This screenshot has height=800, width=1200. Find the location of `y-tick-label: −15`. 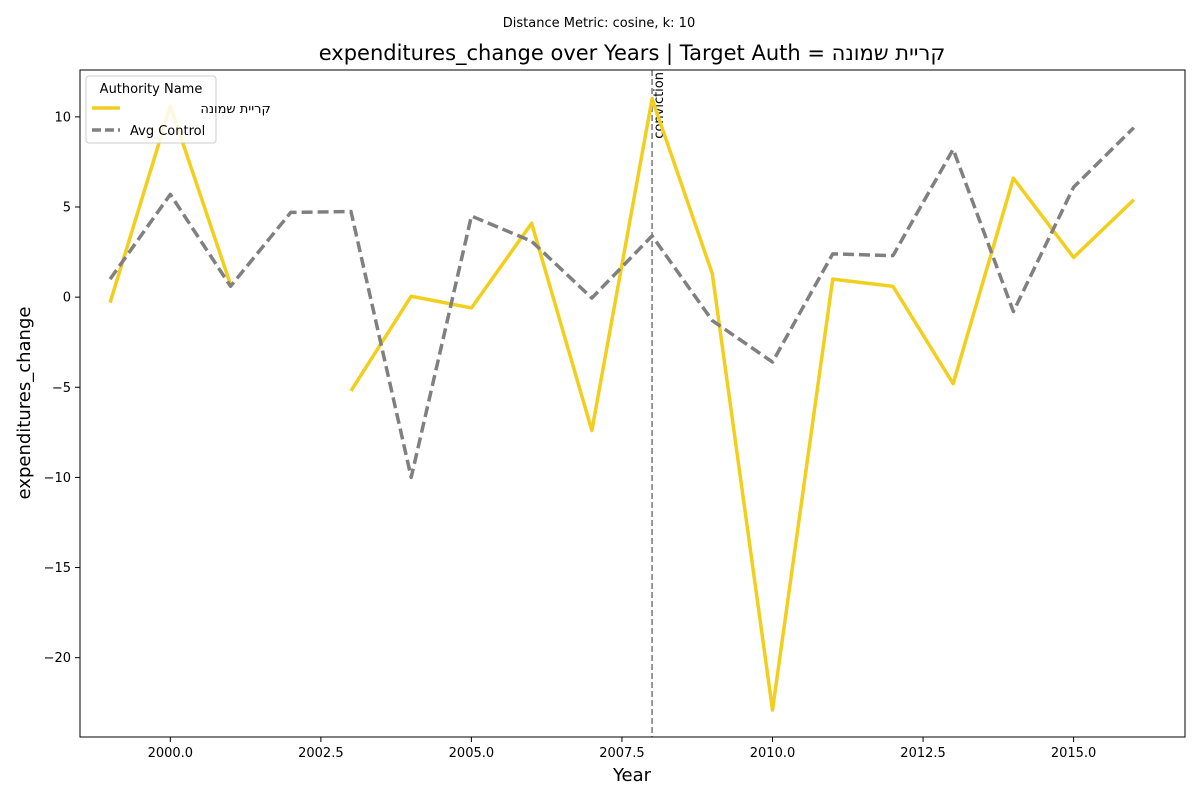

y-tick-label: −15 is located at coordinates (57, 568).